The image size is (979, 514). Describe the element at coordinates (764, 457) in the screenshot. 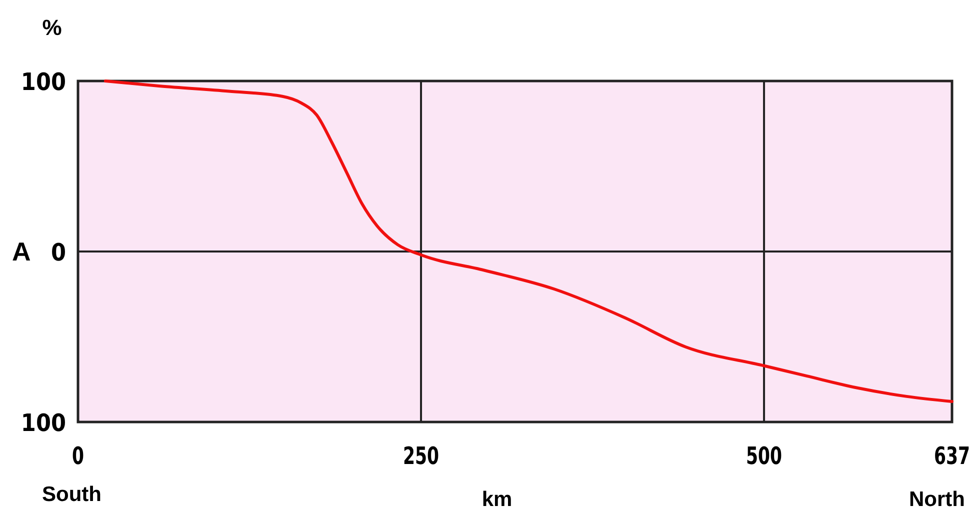

I see `x-tick-label: 500` at that location.